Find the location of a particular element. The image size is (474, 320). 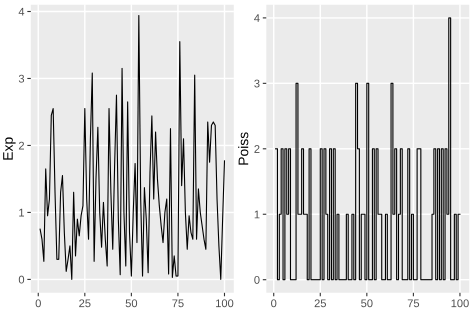

y-axis-title: Poiss is located at coordinates (243, 148).